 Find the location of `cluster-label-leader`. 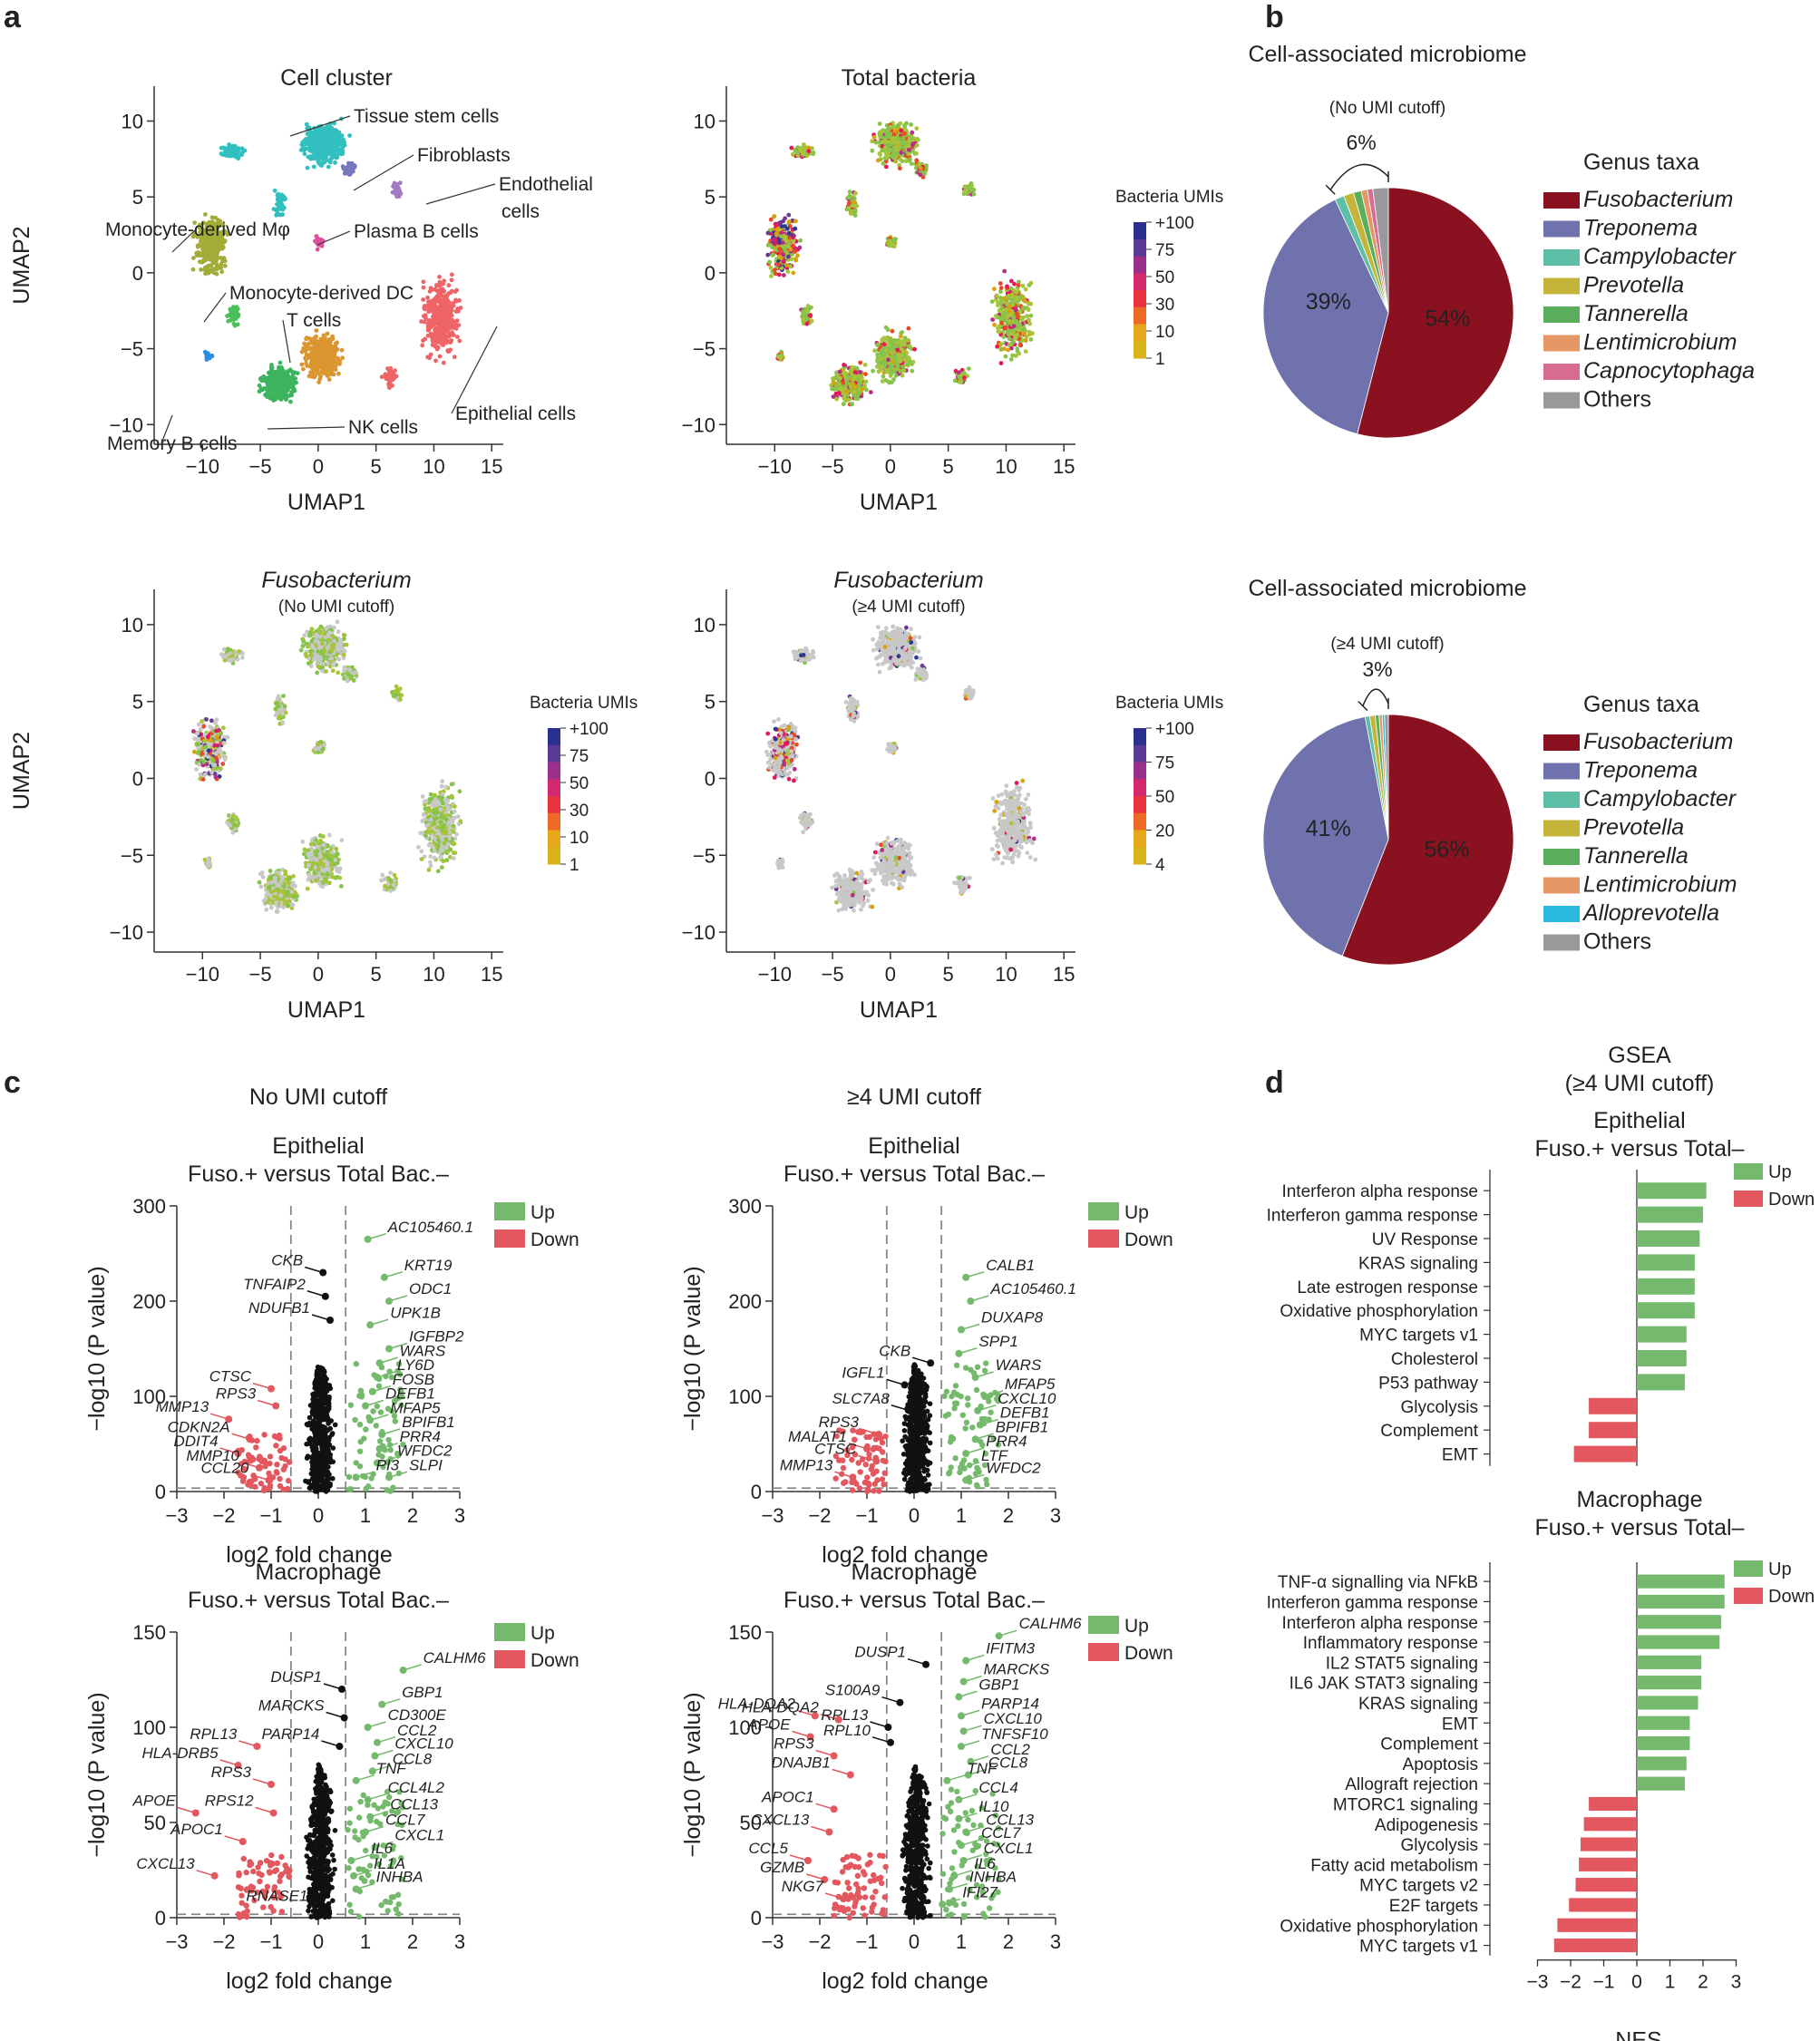

cluster-label-leader is located at coordinates (384, 172).